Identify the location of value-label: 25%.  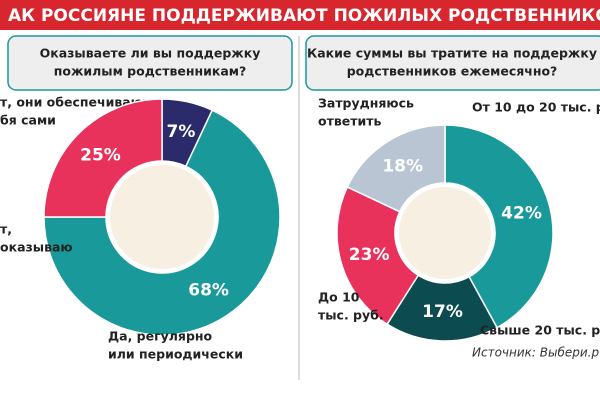
(100, 155).